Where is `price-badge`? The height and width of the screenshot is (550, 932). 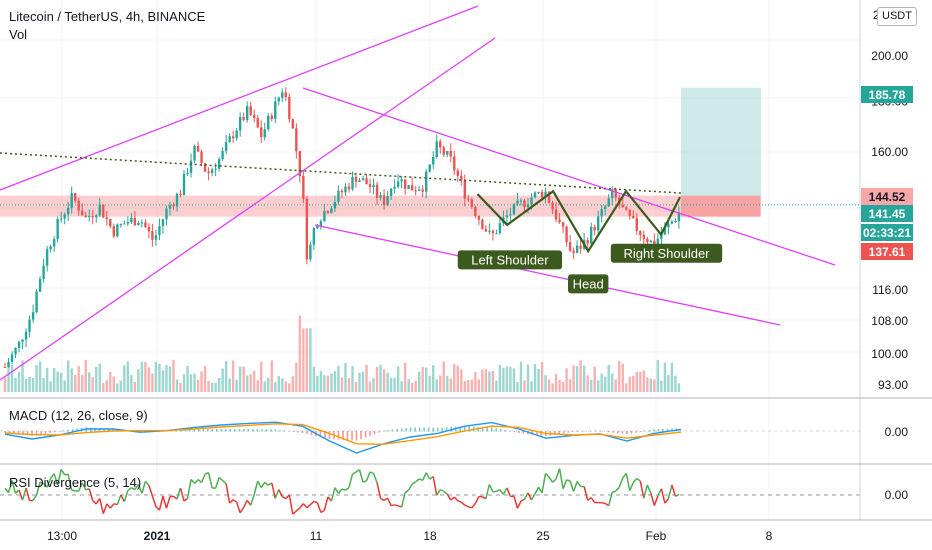
price-badge is located at coordinates (887, 94).